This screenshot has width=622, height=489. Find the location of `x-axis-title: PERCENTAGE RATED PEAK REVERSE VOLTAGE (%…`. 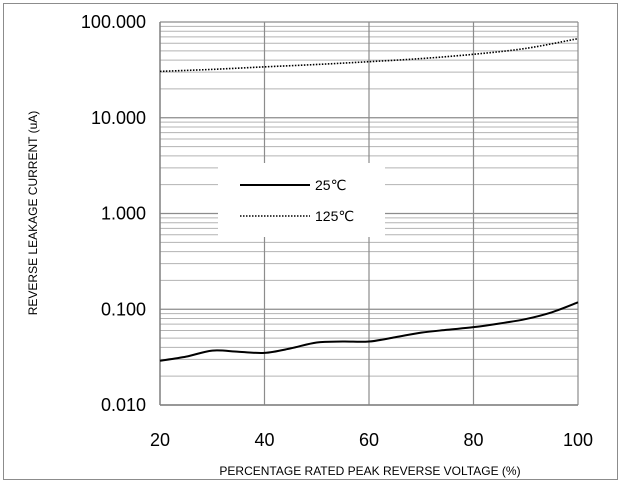

x-axis-title: PERCENTAGE RATED PEAK REVERSE VOLTAGE (%… is located at coordinates (369, 471).